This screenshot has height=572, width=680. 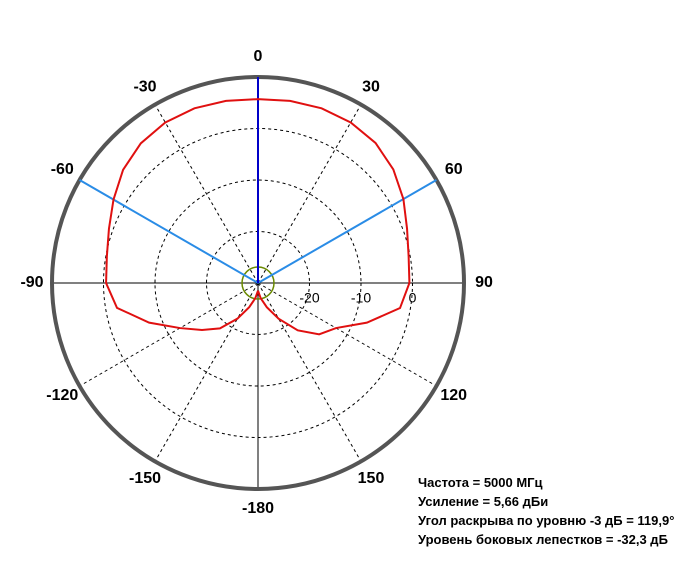 I want to click on angle-tick-label: 60, so click(x=454, y=169).